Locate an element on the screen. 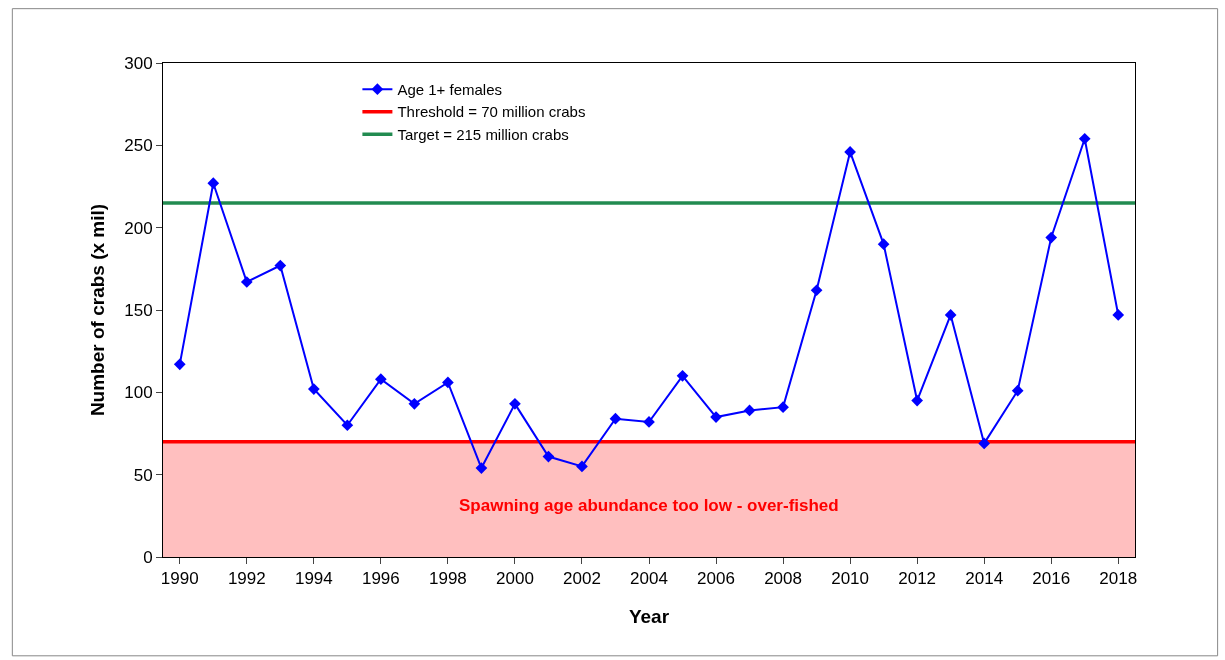  x-axis-title: Year is located at coordinates (649, 617).